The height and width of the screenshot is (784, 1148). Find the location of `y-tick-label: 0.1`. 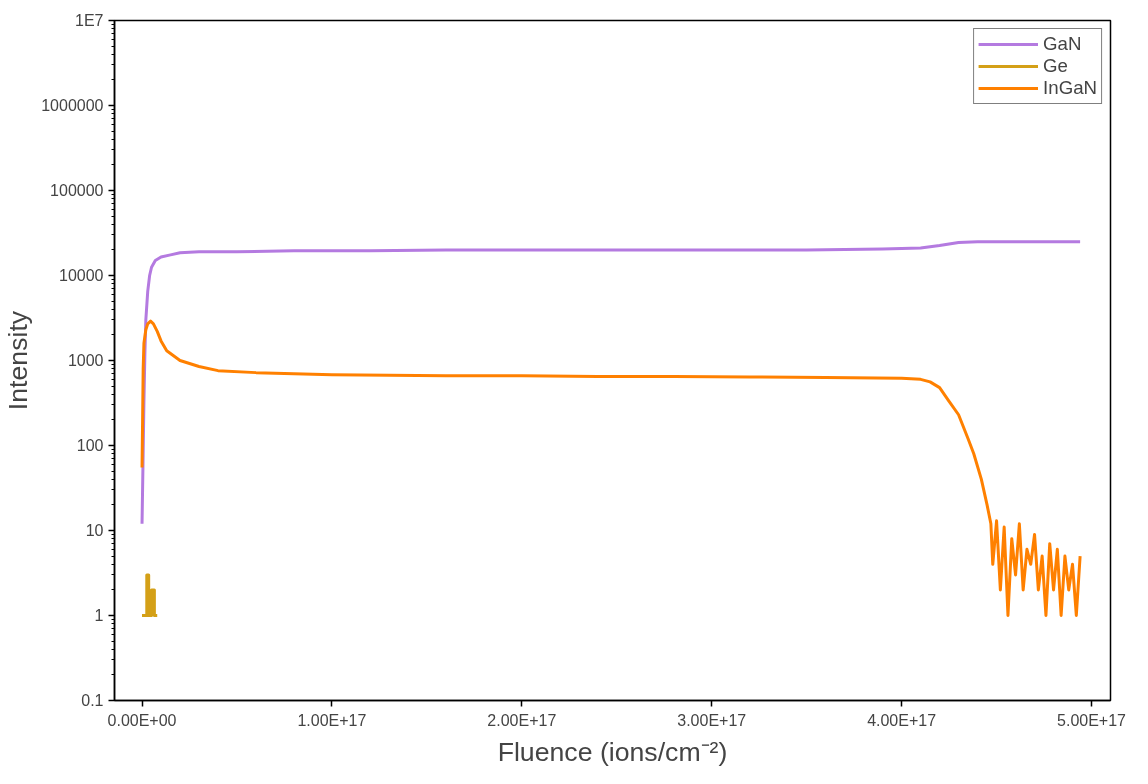

y-tick-label: 0.1 is located at coordinates (92, 700).